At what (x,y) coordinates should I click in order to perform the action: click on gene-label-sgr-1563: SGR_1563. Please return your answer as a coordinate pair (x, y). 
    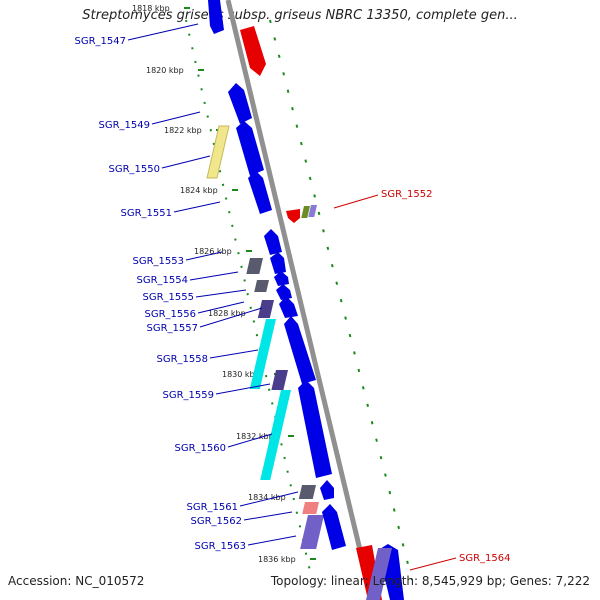
    Looking at the image, I should click on (221, 546).